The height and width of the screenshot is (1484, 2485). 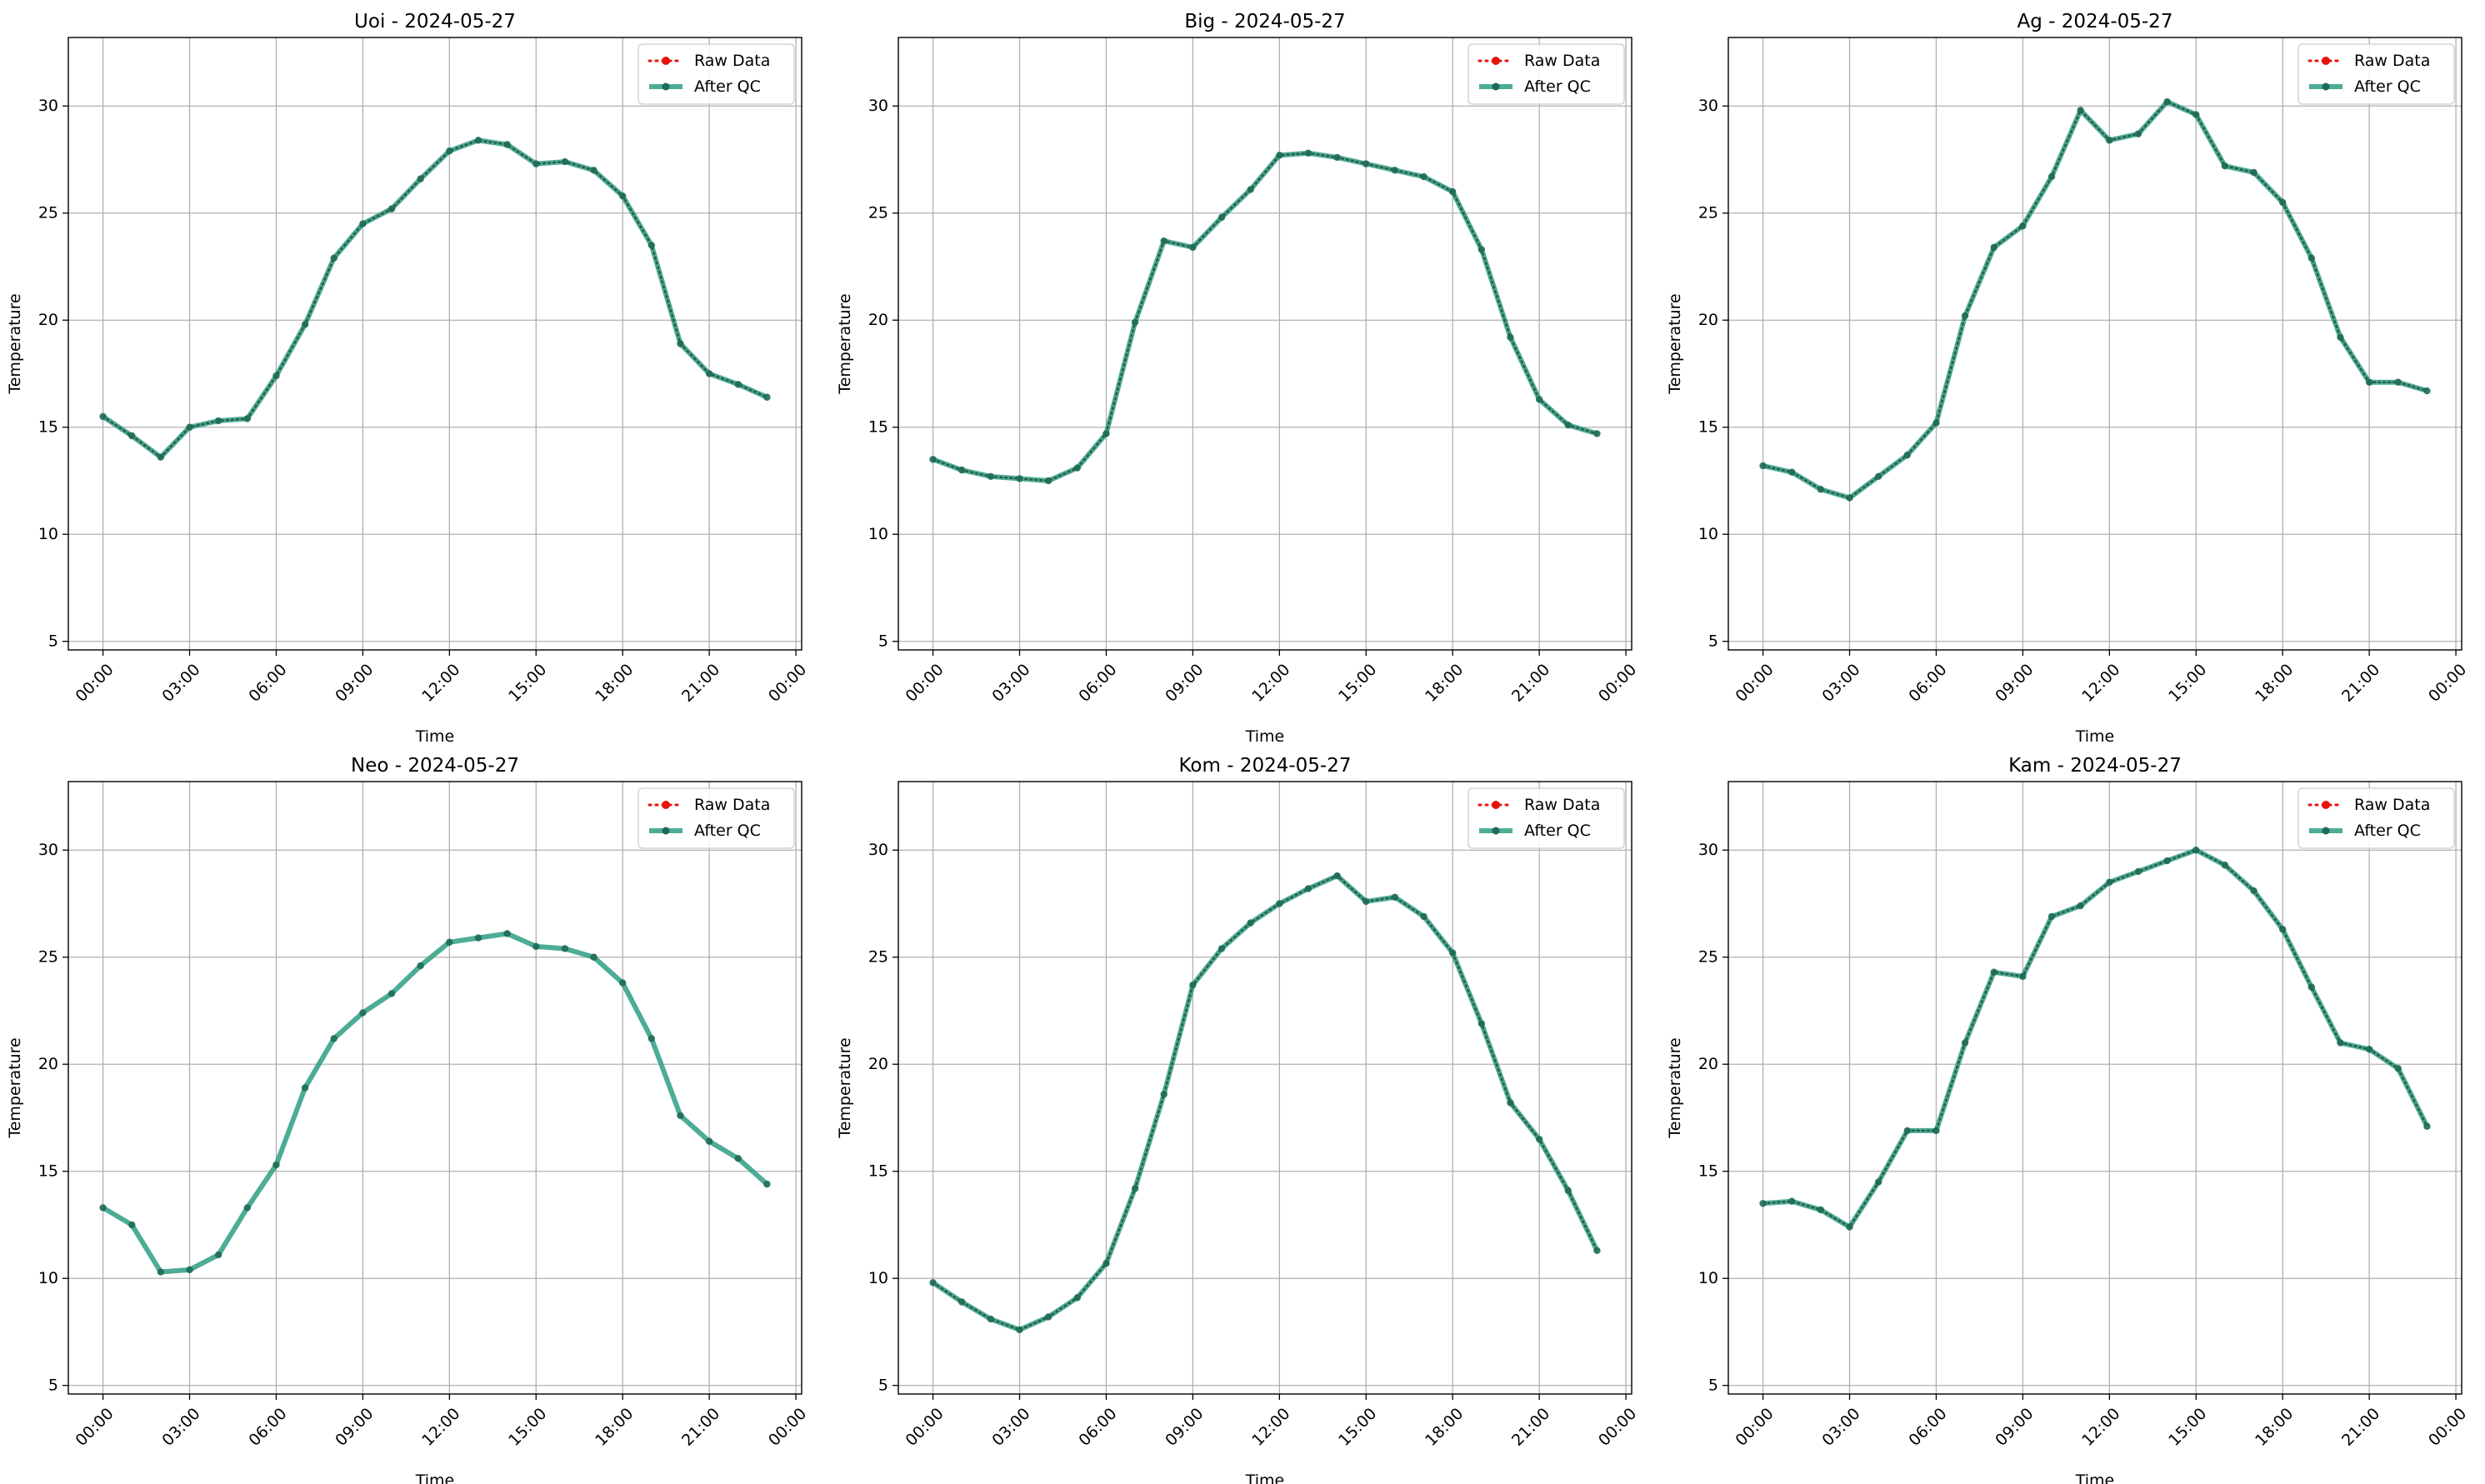 I want to click on x-tick-label: 06:00, so click(x=1927, y=1427).